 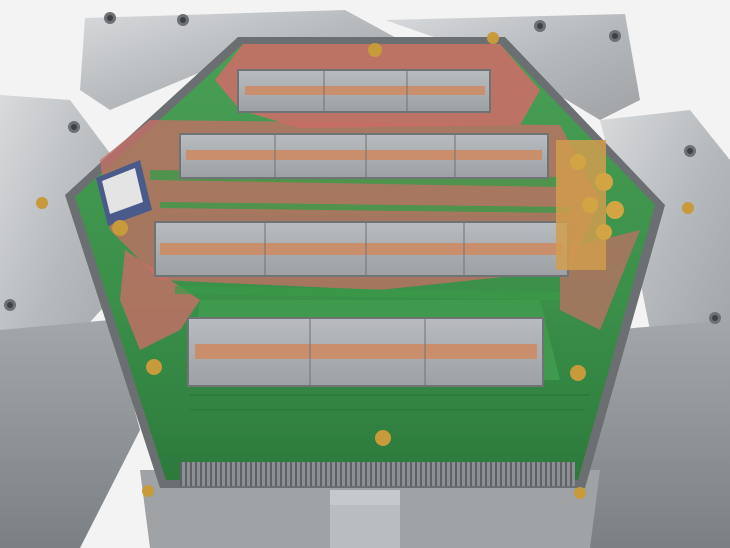 I want to click on ribbon-connector, so click(x=124, y=193).